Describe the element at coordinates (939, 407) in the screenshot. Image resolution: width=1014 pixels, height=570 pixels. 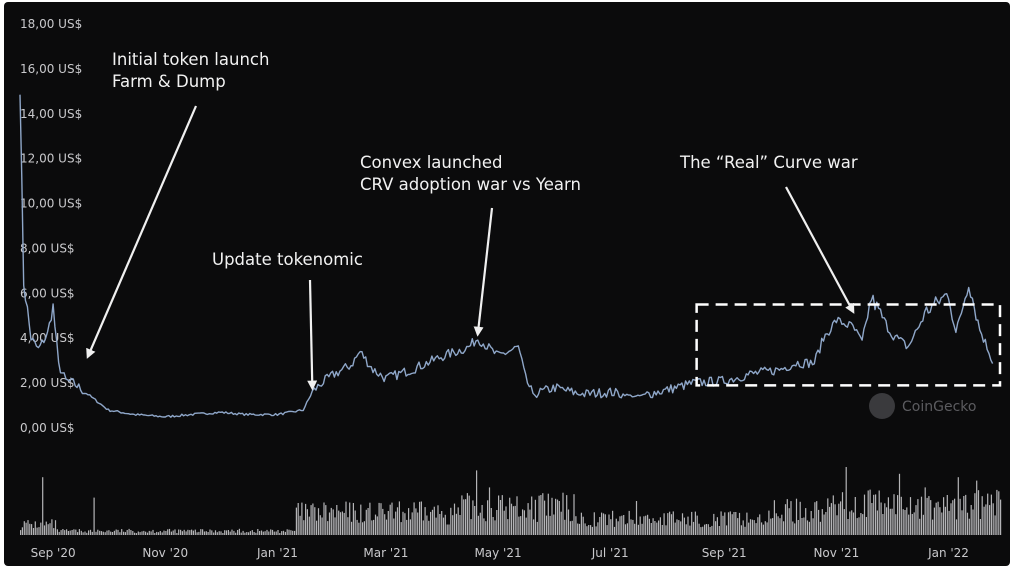
I see `watermark-text: CoinGecko` at that location.